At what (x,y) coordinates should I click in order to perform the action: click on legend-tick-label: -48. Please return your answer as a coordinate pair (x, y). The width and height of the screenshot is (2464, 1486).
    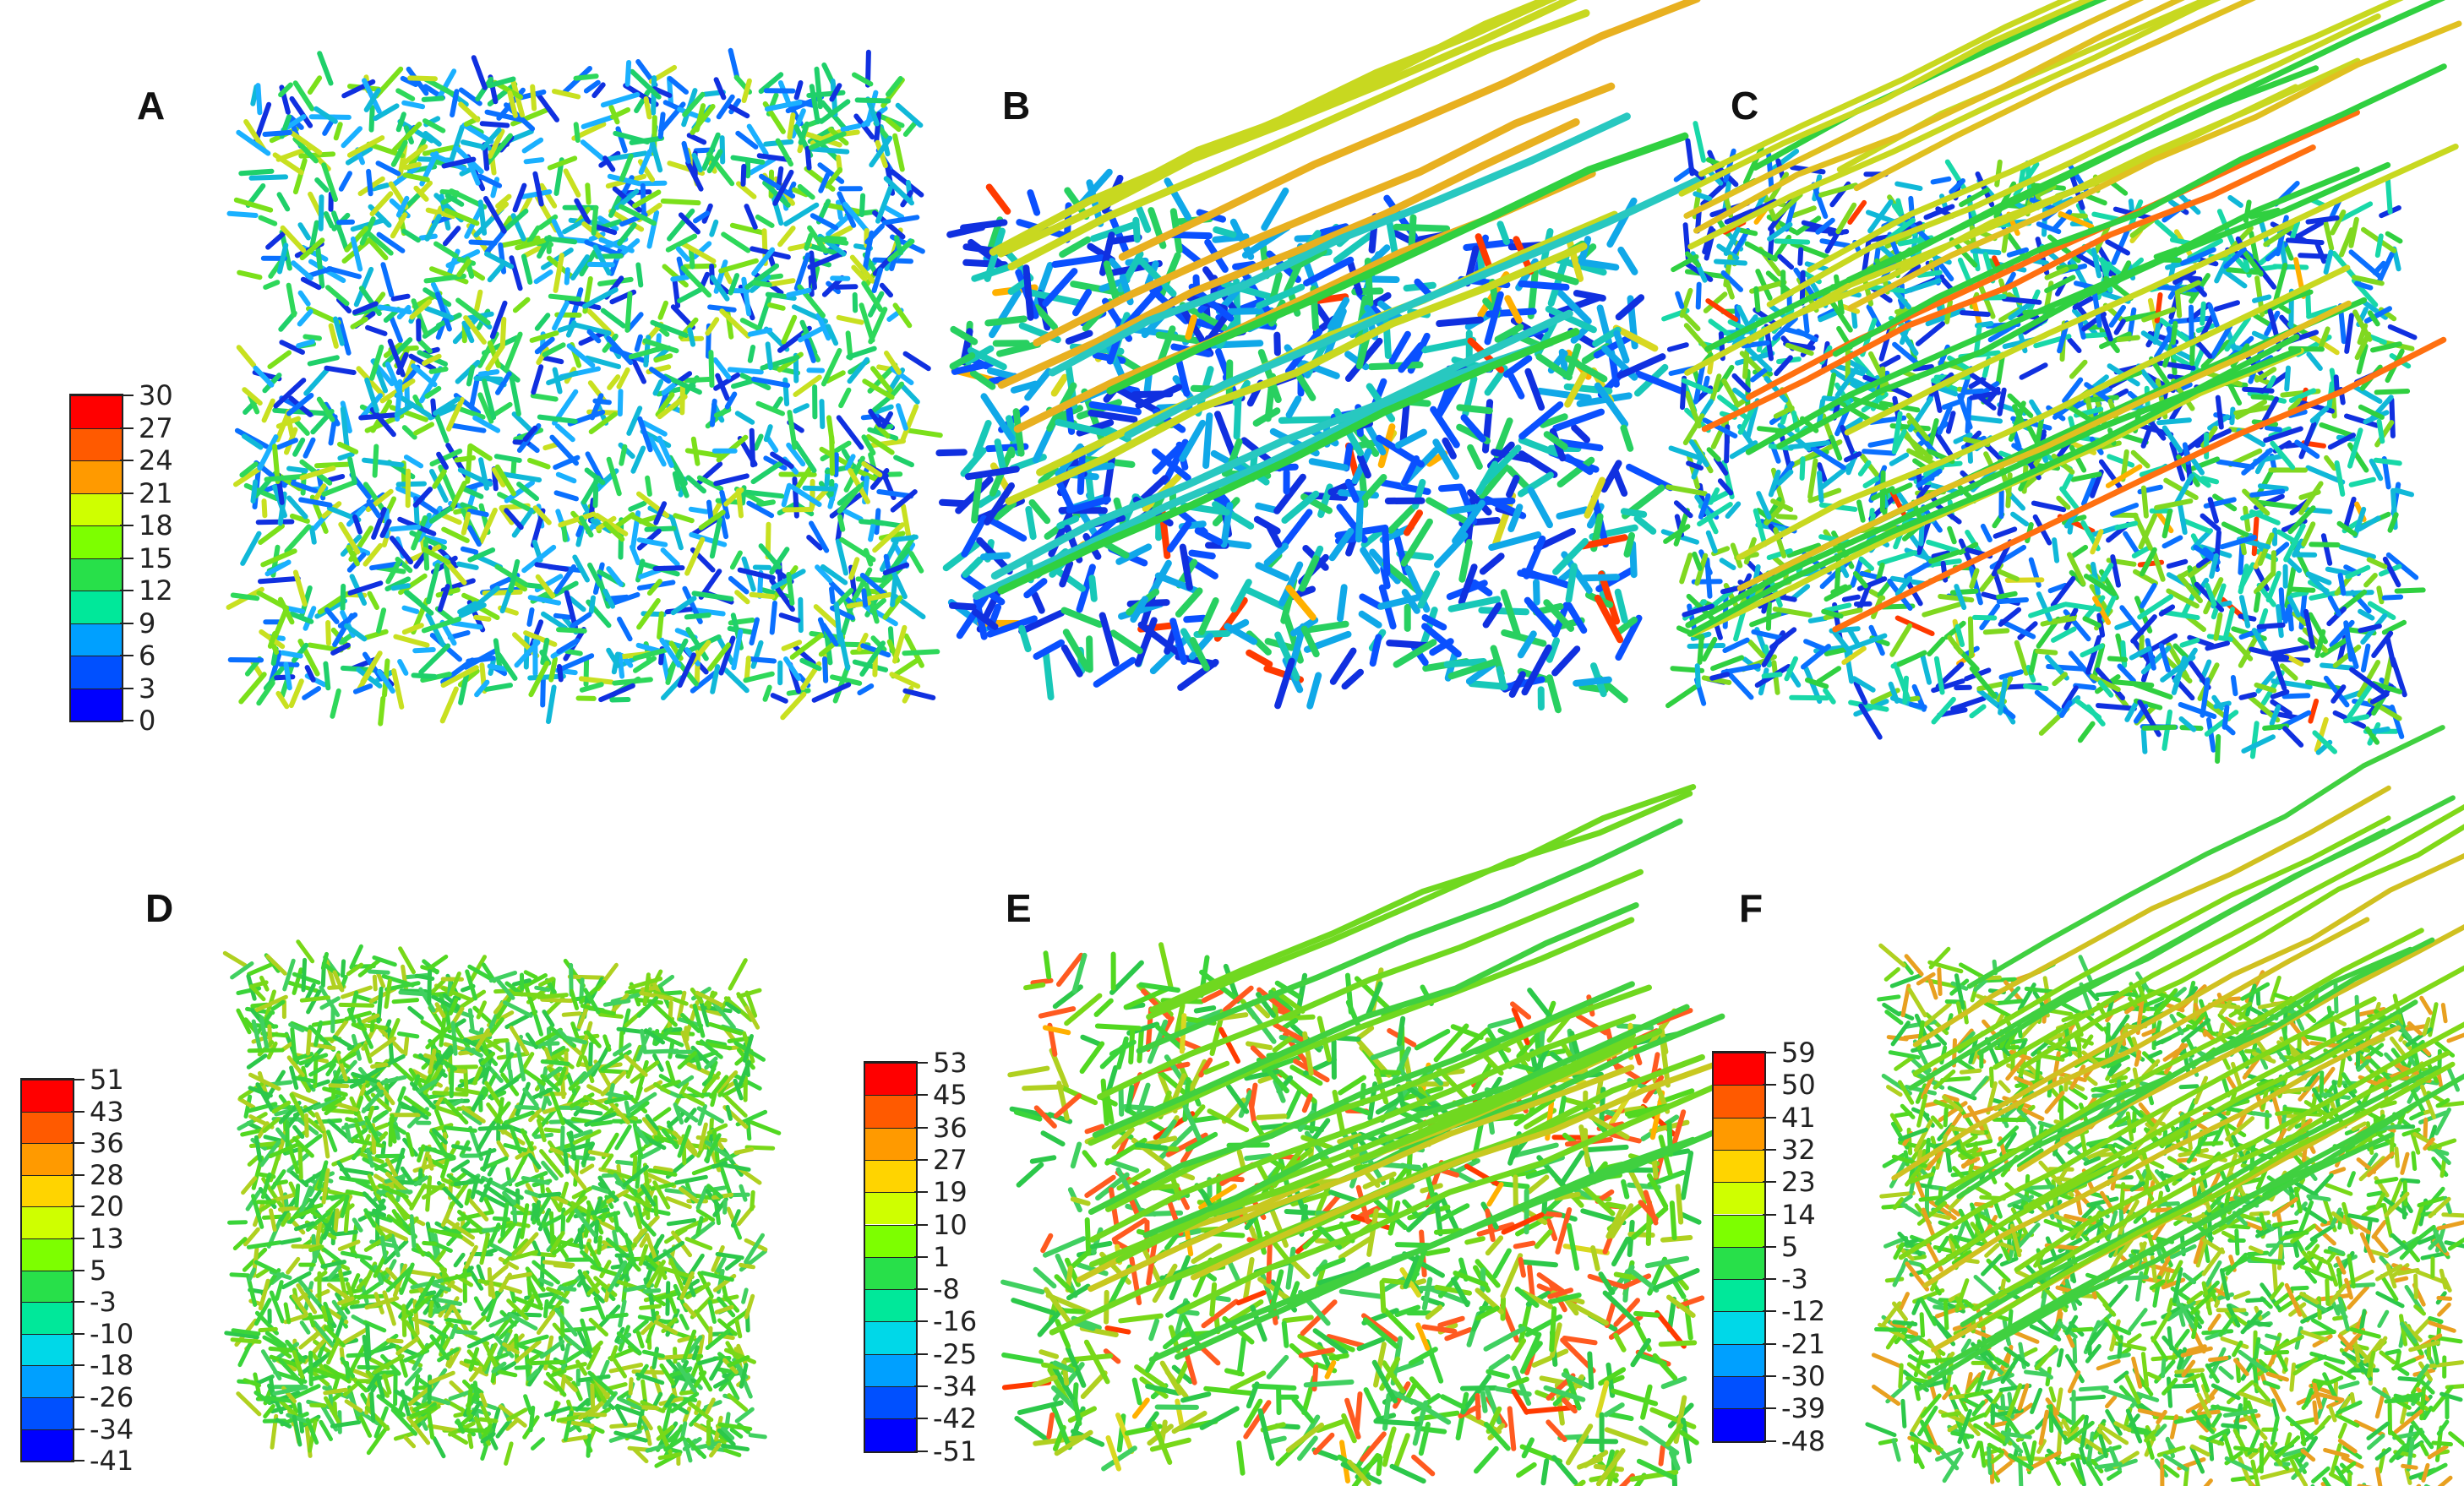
    Looking at the image, I should click on (1803, 1440).